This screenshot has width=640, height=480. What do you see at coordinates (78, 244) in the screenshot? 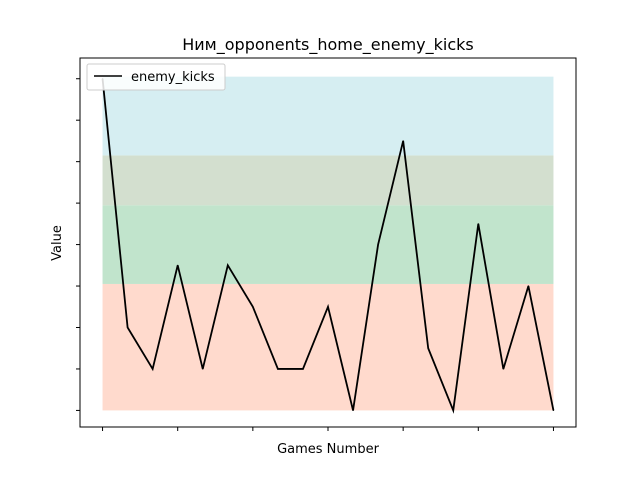
I see `y-ticks` at bounding box center [78, 244].